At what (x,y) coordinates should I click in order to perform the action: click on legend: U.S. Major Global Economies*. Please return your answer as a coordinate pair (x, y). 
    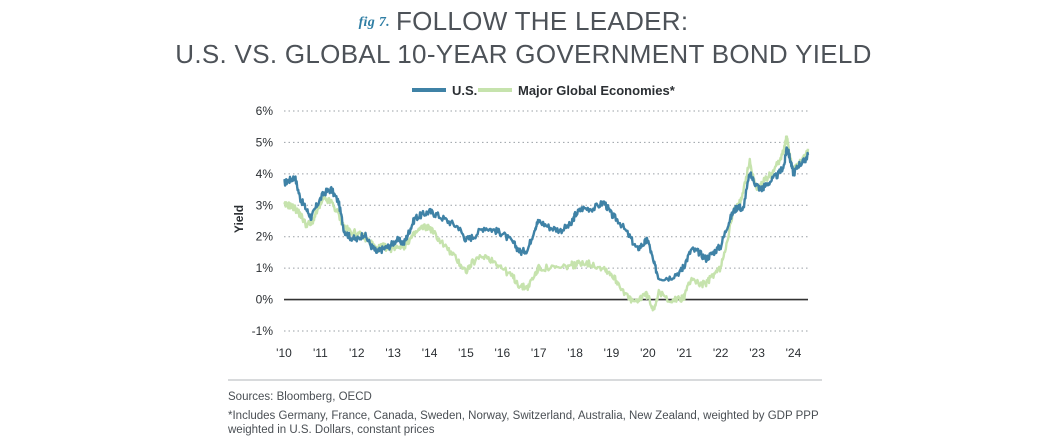
    Looking at the image, I should click on (544, 90).